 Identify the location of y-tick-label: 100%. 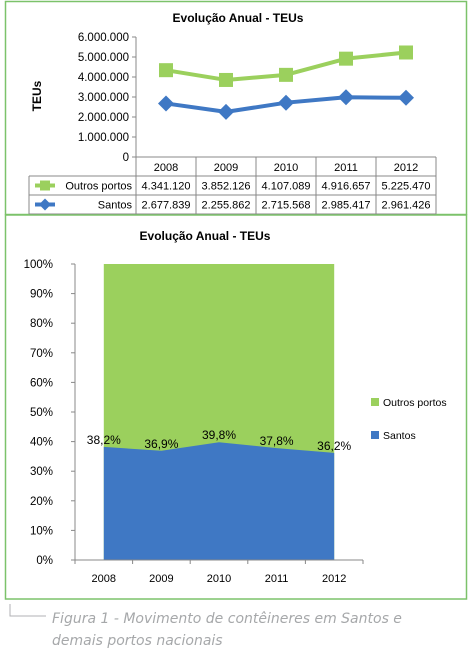
(38, 265).